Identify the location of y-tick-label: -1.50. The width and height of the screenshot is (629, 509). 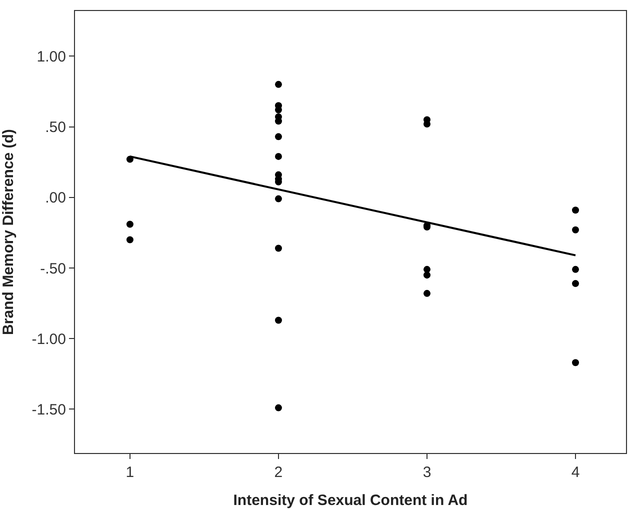
(49, 409).